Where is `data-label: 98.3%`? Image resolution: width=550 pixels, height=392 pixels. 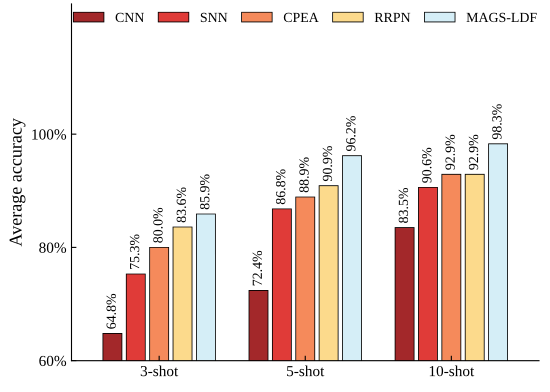 data-label: 98.3% is located at coordinates (497, 122).